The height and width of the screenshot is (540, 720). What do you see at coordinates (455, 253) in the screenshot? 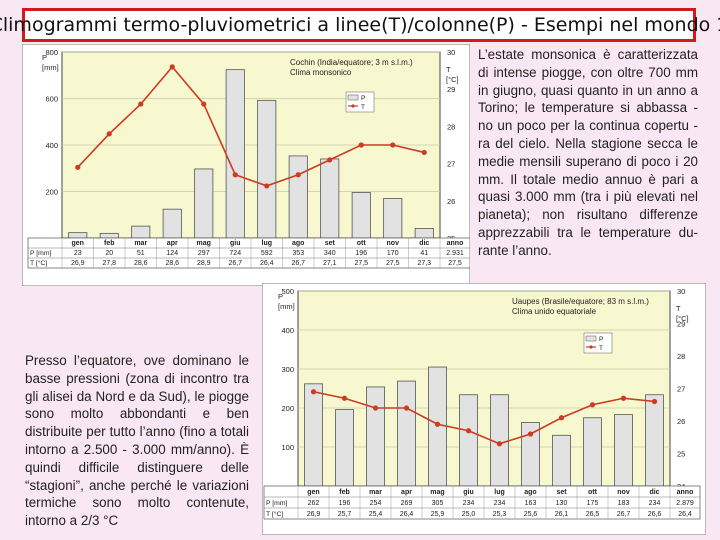
I see `annual-cell-p: 2.931` at bounding box center [455, 253].